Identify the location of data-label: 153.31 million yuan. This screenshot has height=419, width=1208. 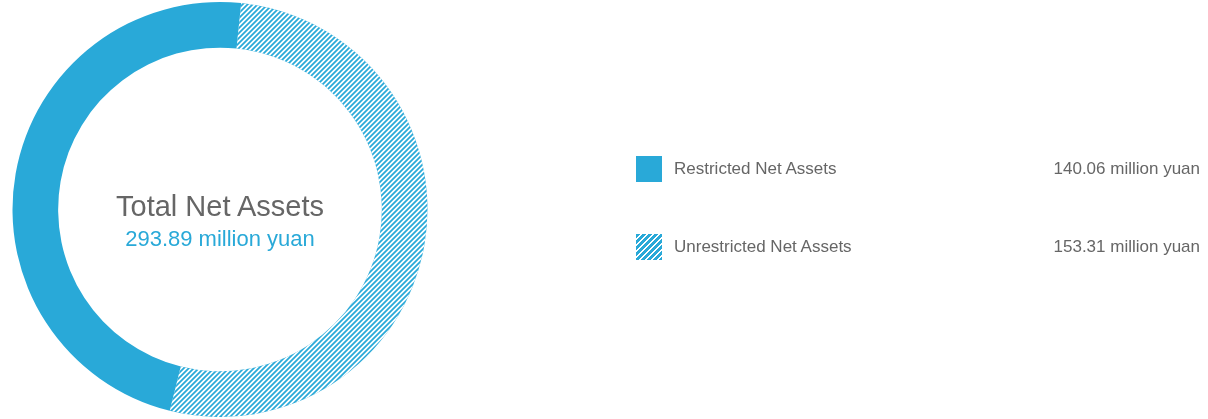
(1126, 247).